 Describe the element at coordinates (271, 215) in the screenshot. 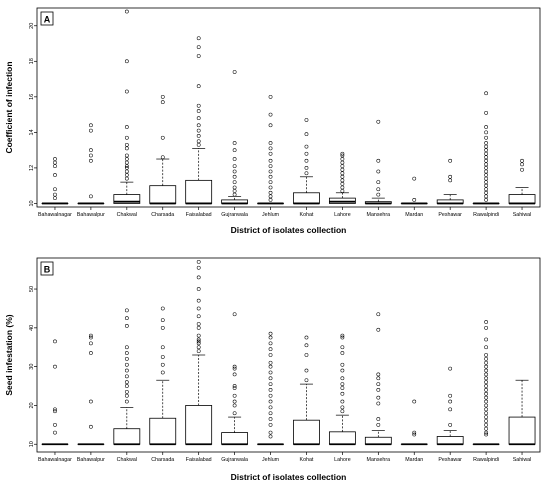

I see `x-tick-label-jehlum: Jehlum` at that location.